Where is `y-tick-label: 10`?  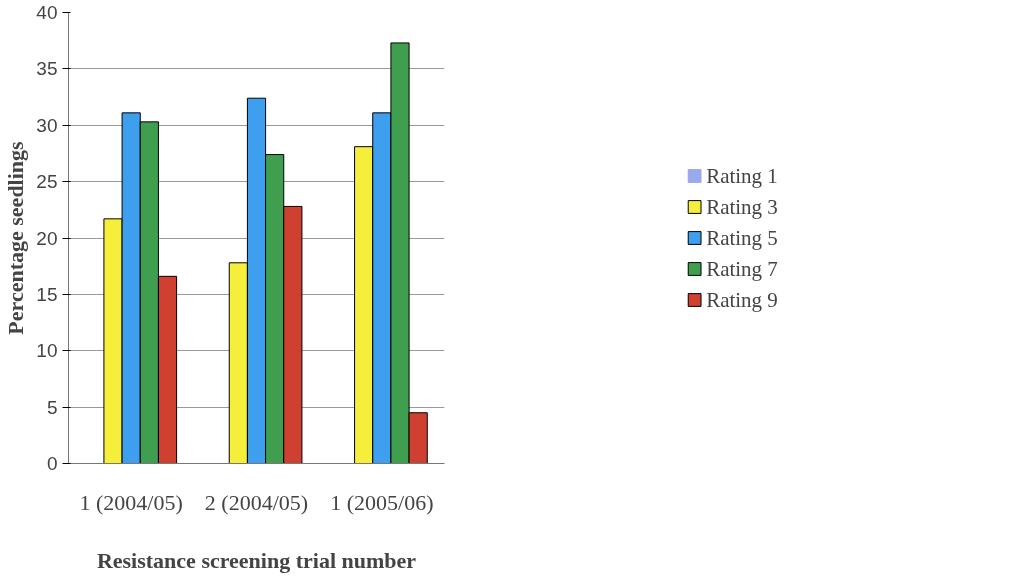
y-tick-label: 10 is located at coordinates (47, 351).